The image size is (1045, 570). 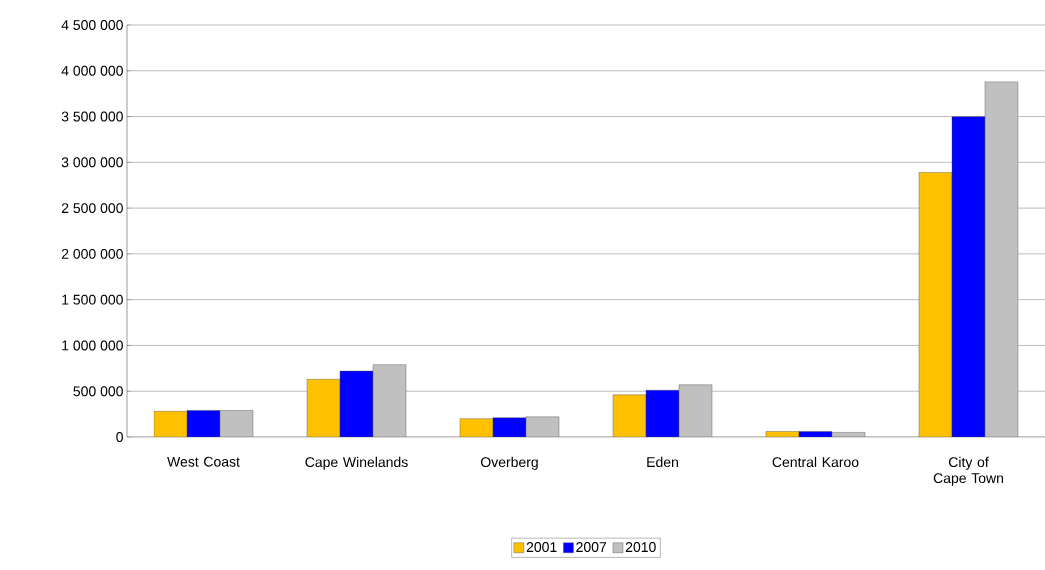 I want to click on y-tick-label: 500 000, so click(x=98, y=391).